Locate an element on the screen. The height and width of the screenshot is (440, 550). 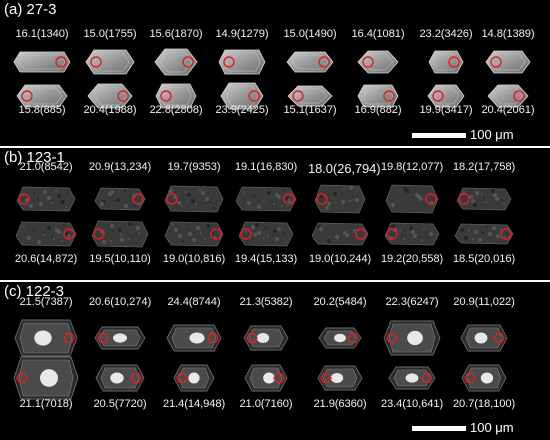
panel-title: (c) 122-3 is located at coordinates (34, 291).